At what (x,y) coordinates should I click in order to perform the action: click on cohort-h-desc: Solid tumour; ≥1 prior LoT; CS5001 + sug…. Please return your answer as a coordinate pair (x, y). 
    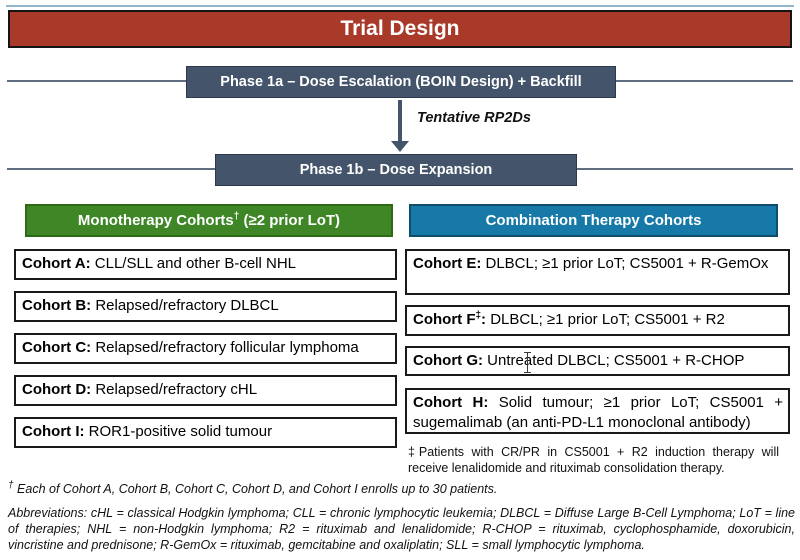
    Looking at the image, I should click on (598, 412).